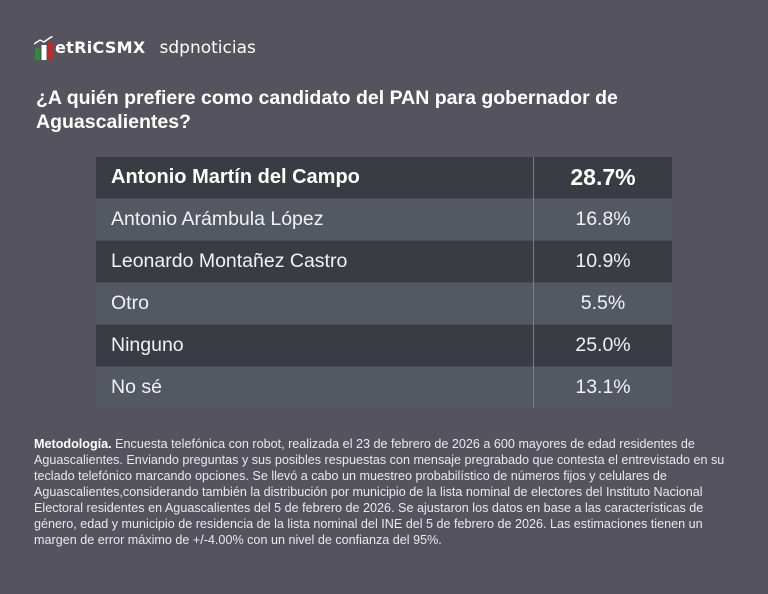 The width and height of the screenshot is (768, 594). Describe the element at coordinates (43, 48) in the screenshot. I see `trending-bars-icon` at that location.